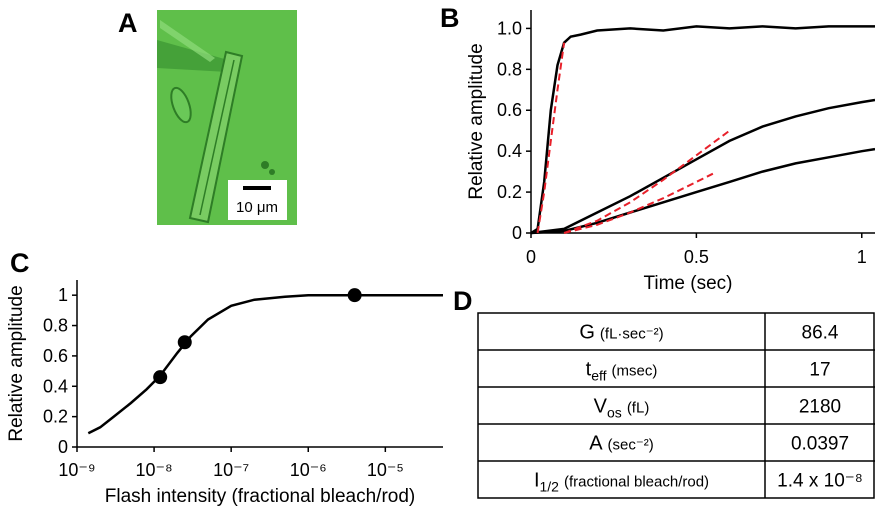 The height and width of the screenshot is (507, 875). What do you see at coordinates (537, 481) in the screenshot?
I see `parameter-name: I` at bounding box center [537, 481].